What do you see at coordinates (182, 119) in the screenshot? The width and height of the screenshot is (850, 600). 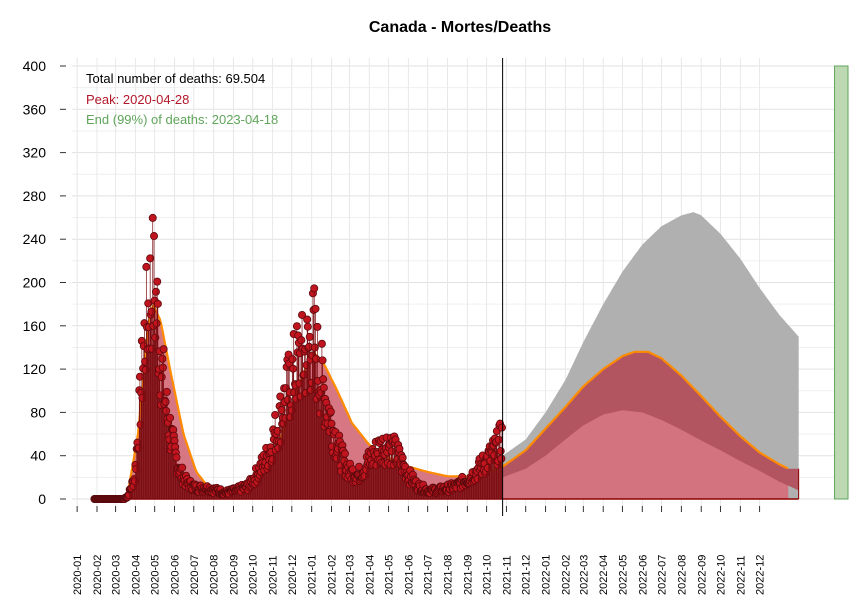 I see `annotation-end: End (99%) of deaths: 2023-04-18` at bounding box center [182, 119].